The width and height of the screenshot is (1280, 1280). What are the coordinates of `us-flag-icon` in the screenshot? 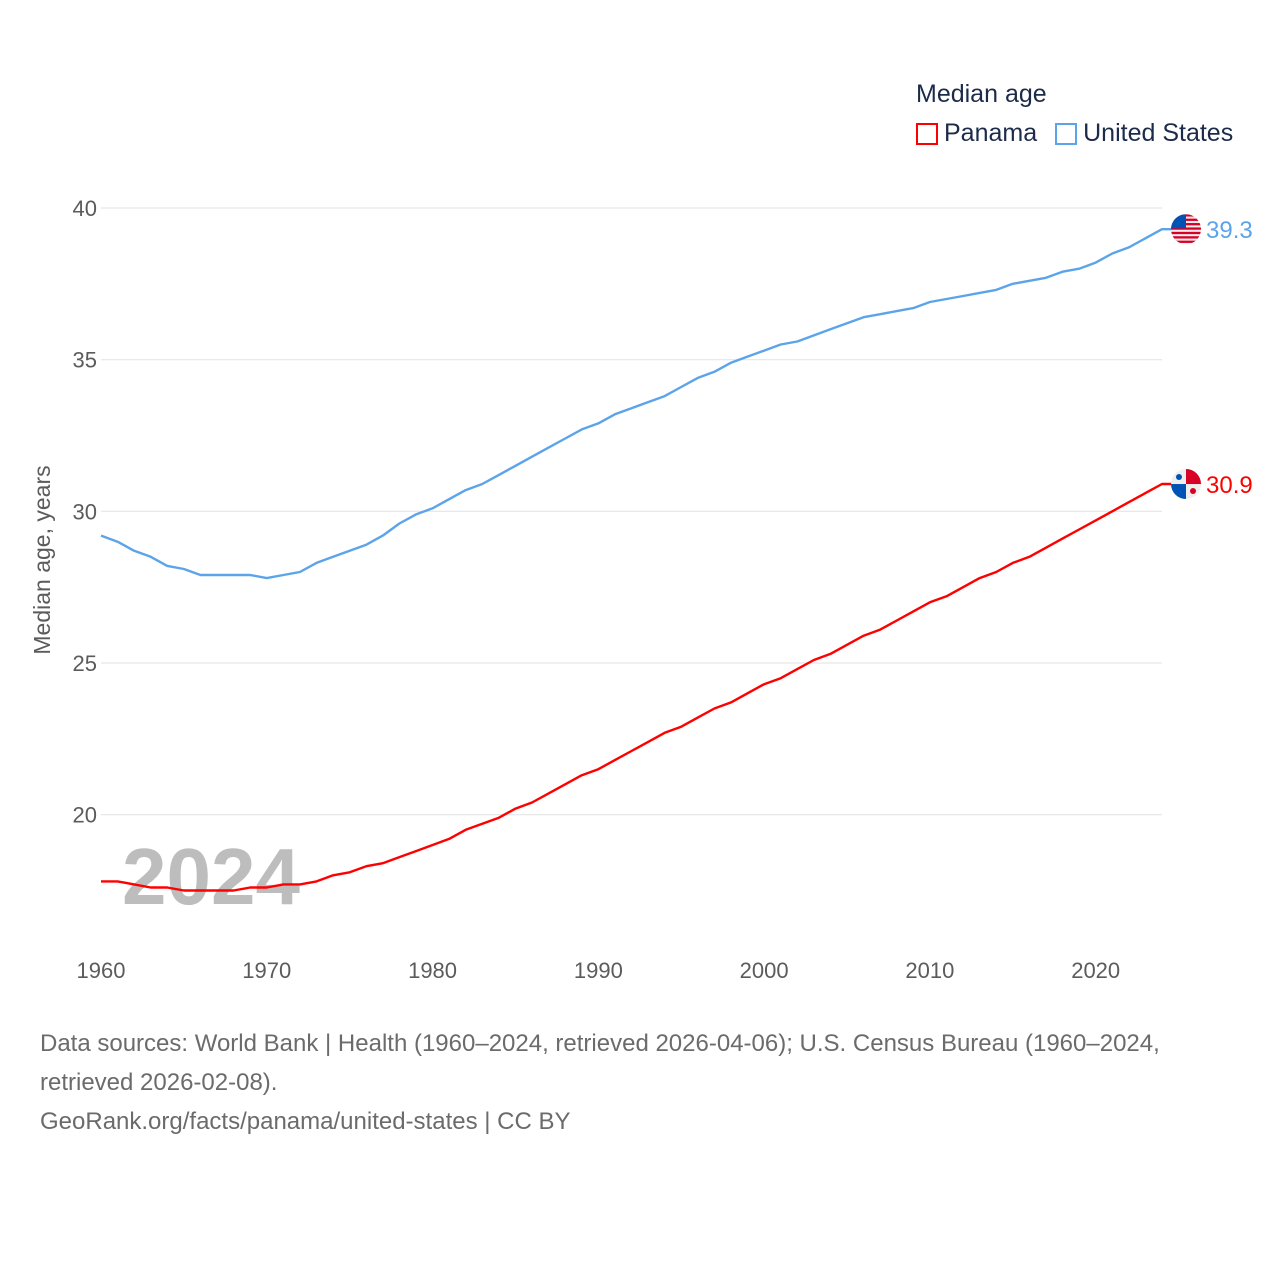 It's located at (1186, 229).